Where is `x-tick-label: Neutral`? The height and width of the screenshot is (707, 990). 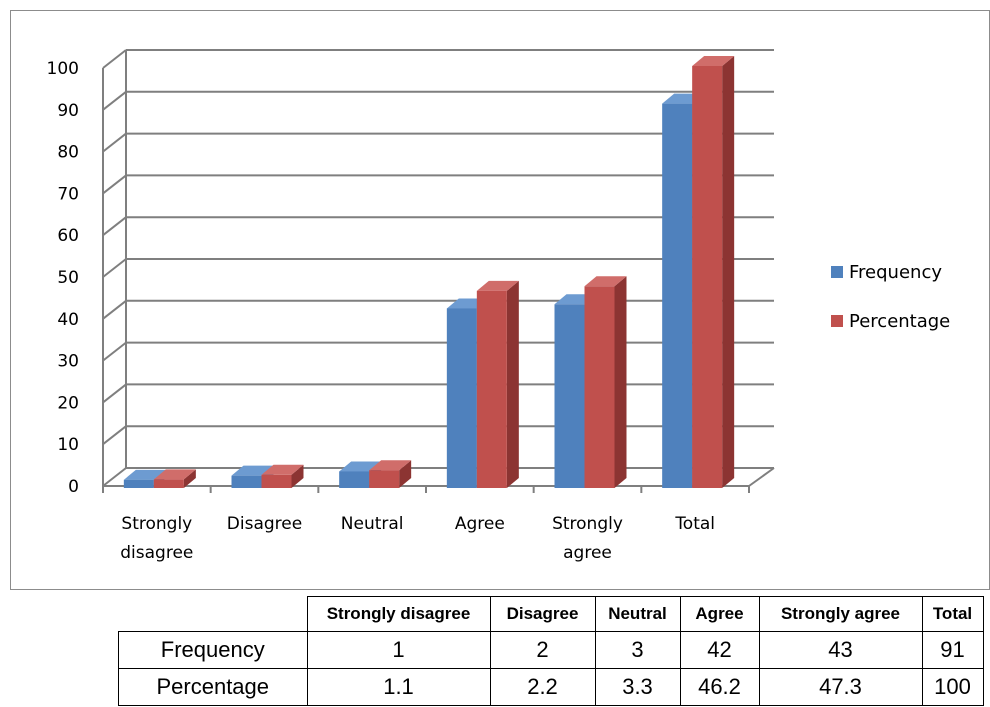 x-tick-label: Neutral is located at coordinates (372, 524).